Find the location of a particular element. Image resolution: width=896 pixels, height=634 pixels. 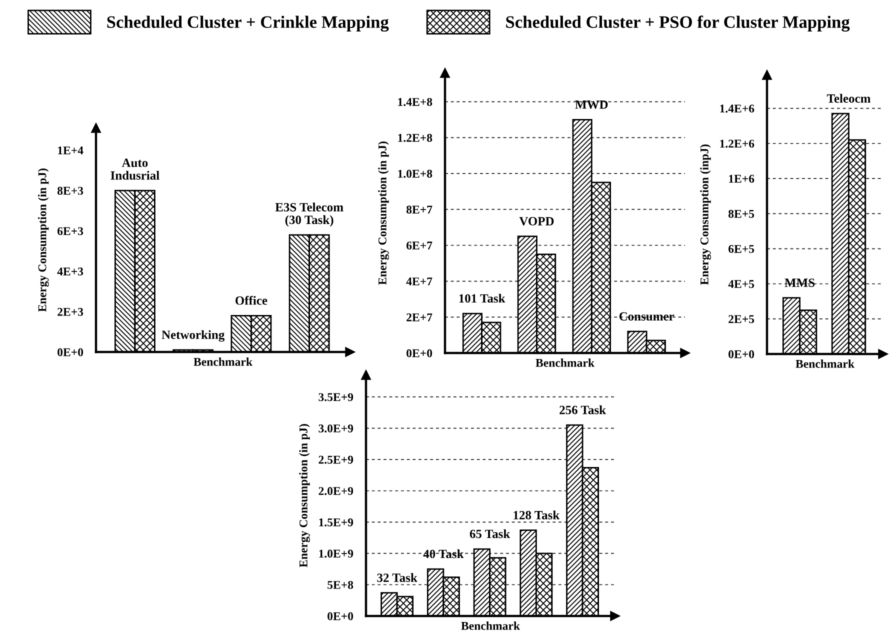

y-tick-label: 1.2E+6 is located at coordinates (737, 144).